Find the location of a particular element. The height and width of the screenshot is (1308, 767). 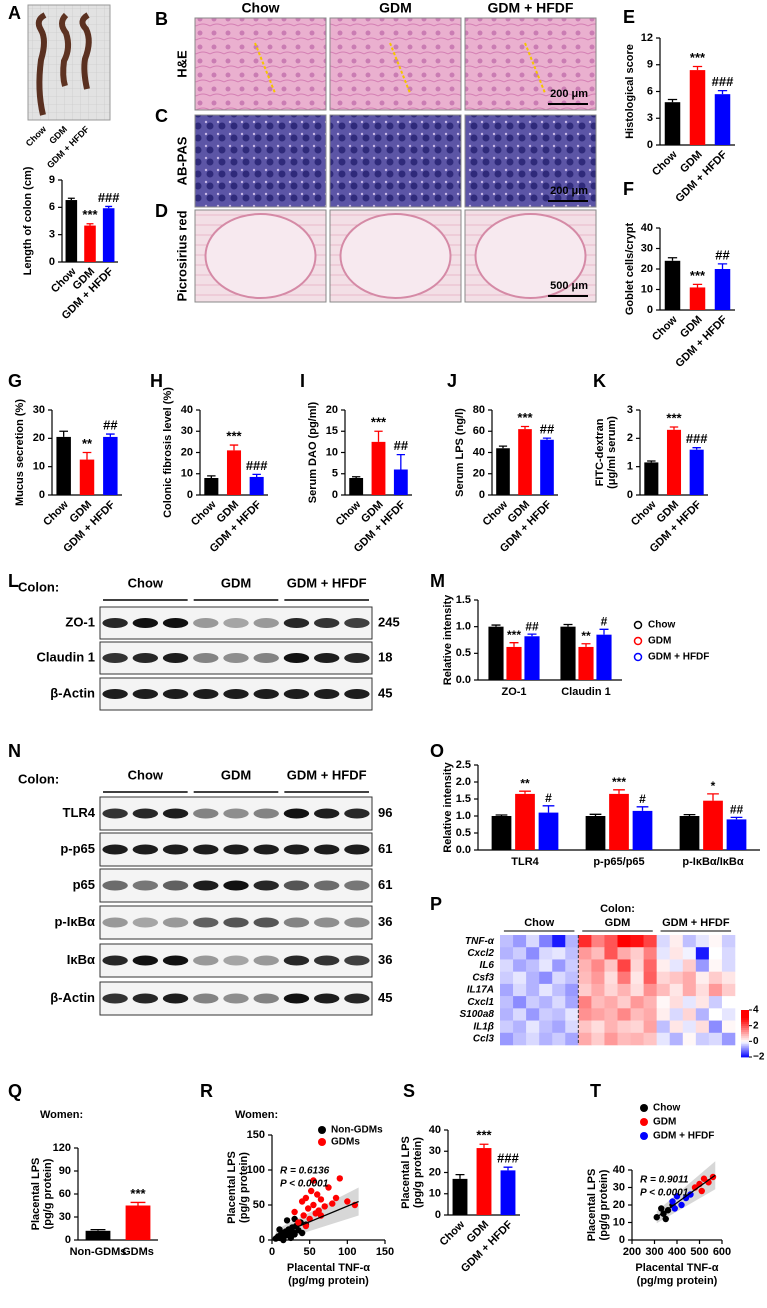

stat-label: R = 0.6136 is located at coordinates (305, 1171).